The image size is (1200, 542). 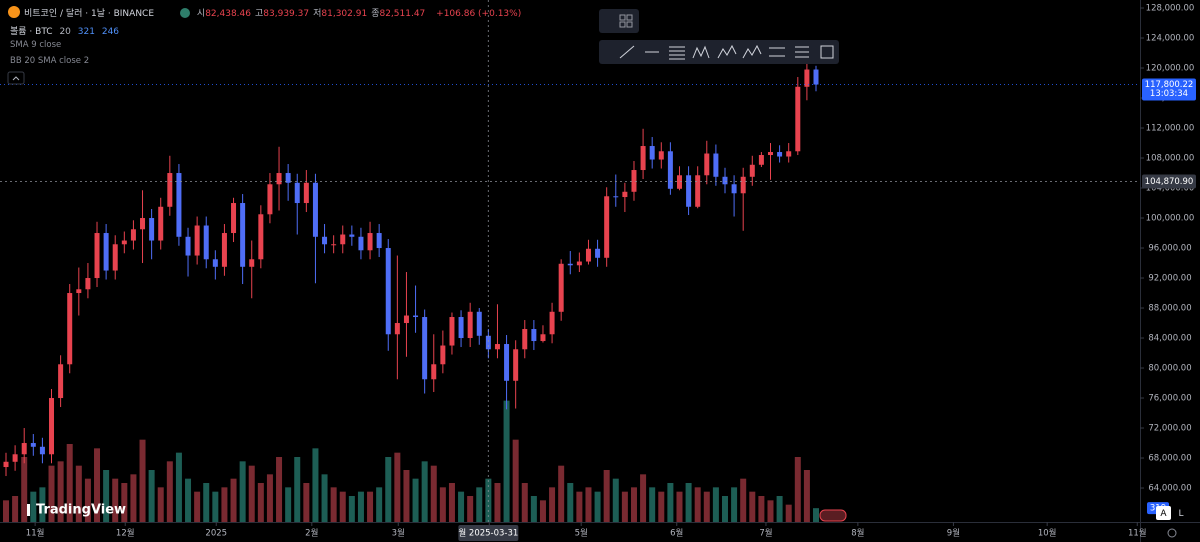 What do you see at coordinates (1172, 533) in the screenshot?
I see `settings-icon` at bounding box center [1172, 533].